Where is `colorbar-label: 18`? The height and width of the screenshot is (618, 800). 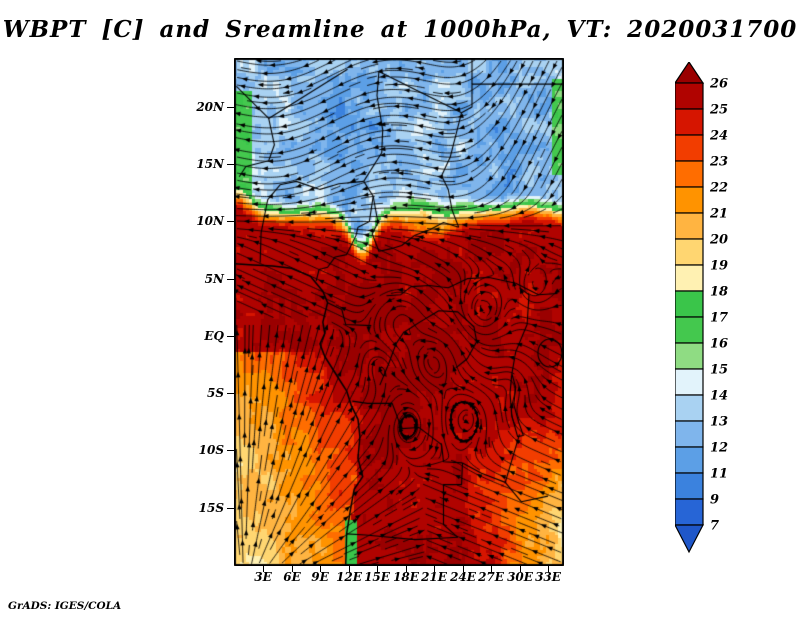
colorbar-label: 18 is located at coordinates (719, 292).